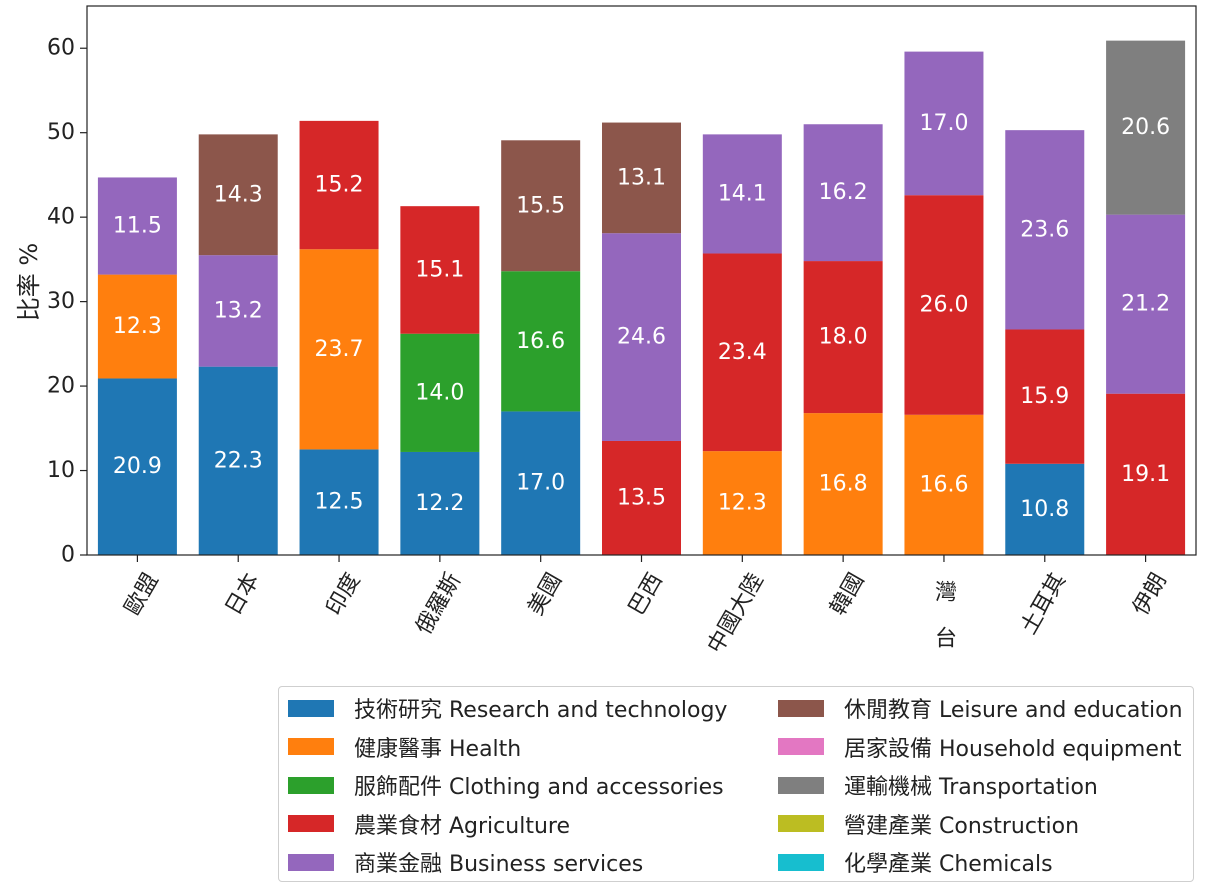 Image resolution: width=1228 pixels, height=890 pixels. What do you see at coordinates (539, 787) in the screenshot?
I see `legend-label: 服飾配件 Clothing and accessories` at bounding box center [539, 787].